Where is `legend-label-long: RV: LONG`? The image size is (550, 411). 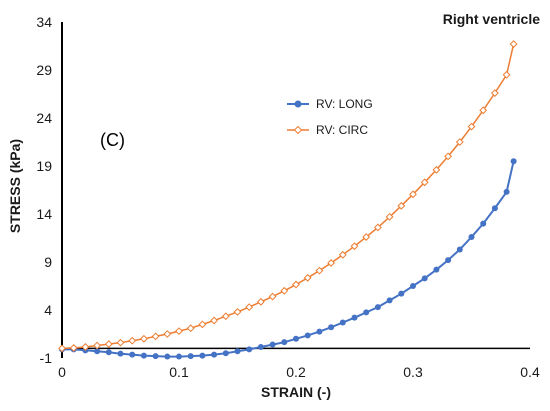
legend-label-long: RV: LONG is located at coordinates (344, 104).